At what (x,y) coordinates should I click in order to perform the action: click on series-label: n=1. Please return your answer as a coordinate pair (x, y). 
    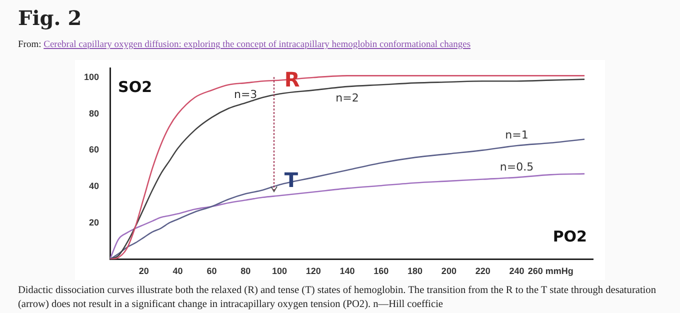
    Looking at the image, I should click on (516, 135).